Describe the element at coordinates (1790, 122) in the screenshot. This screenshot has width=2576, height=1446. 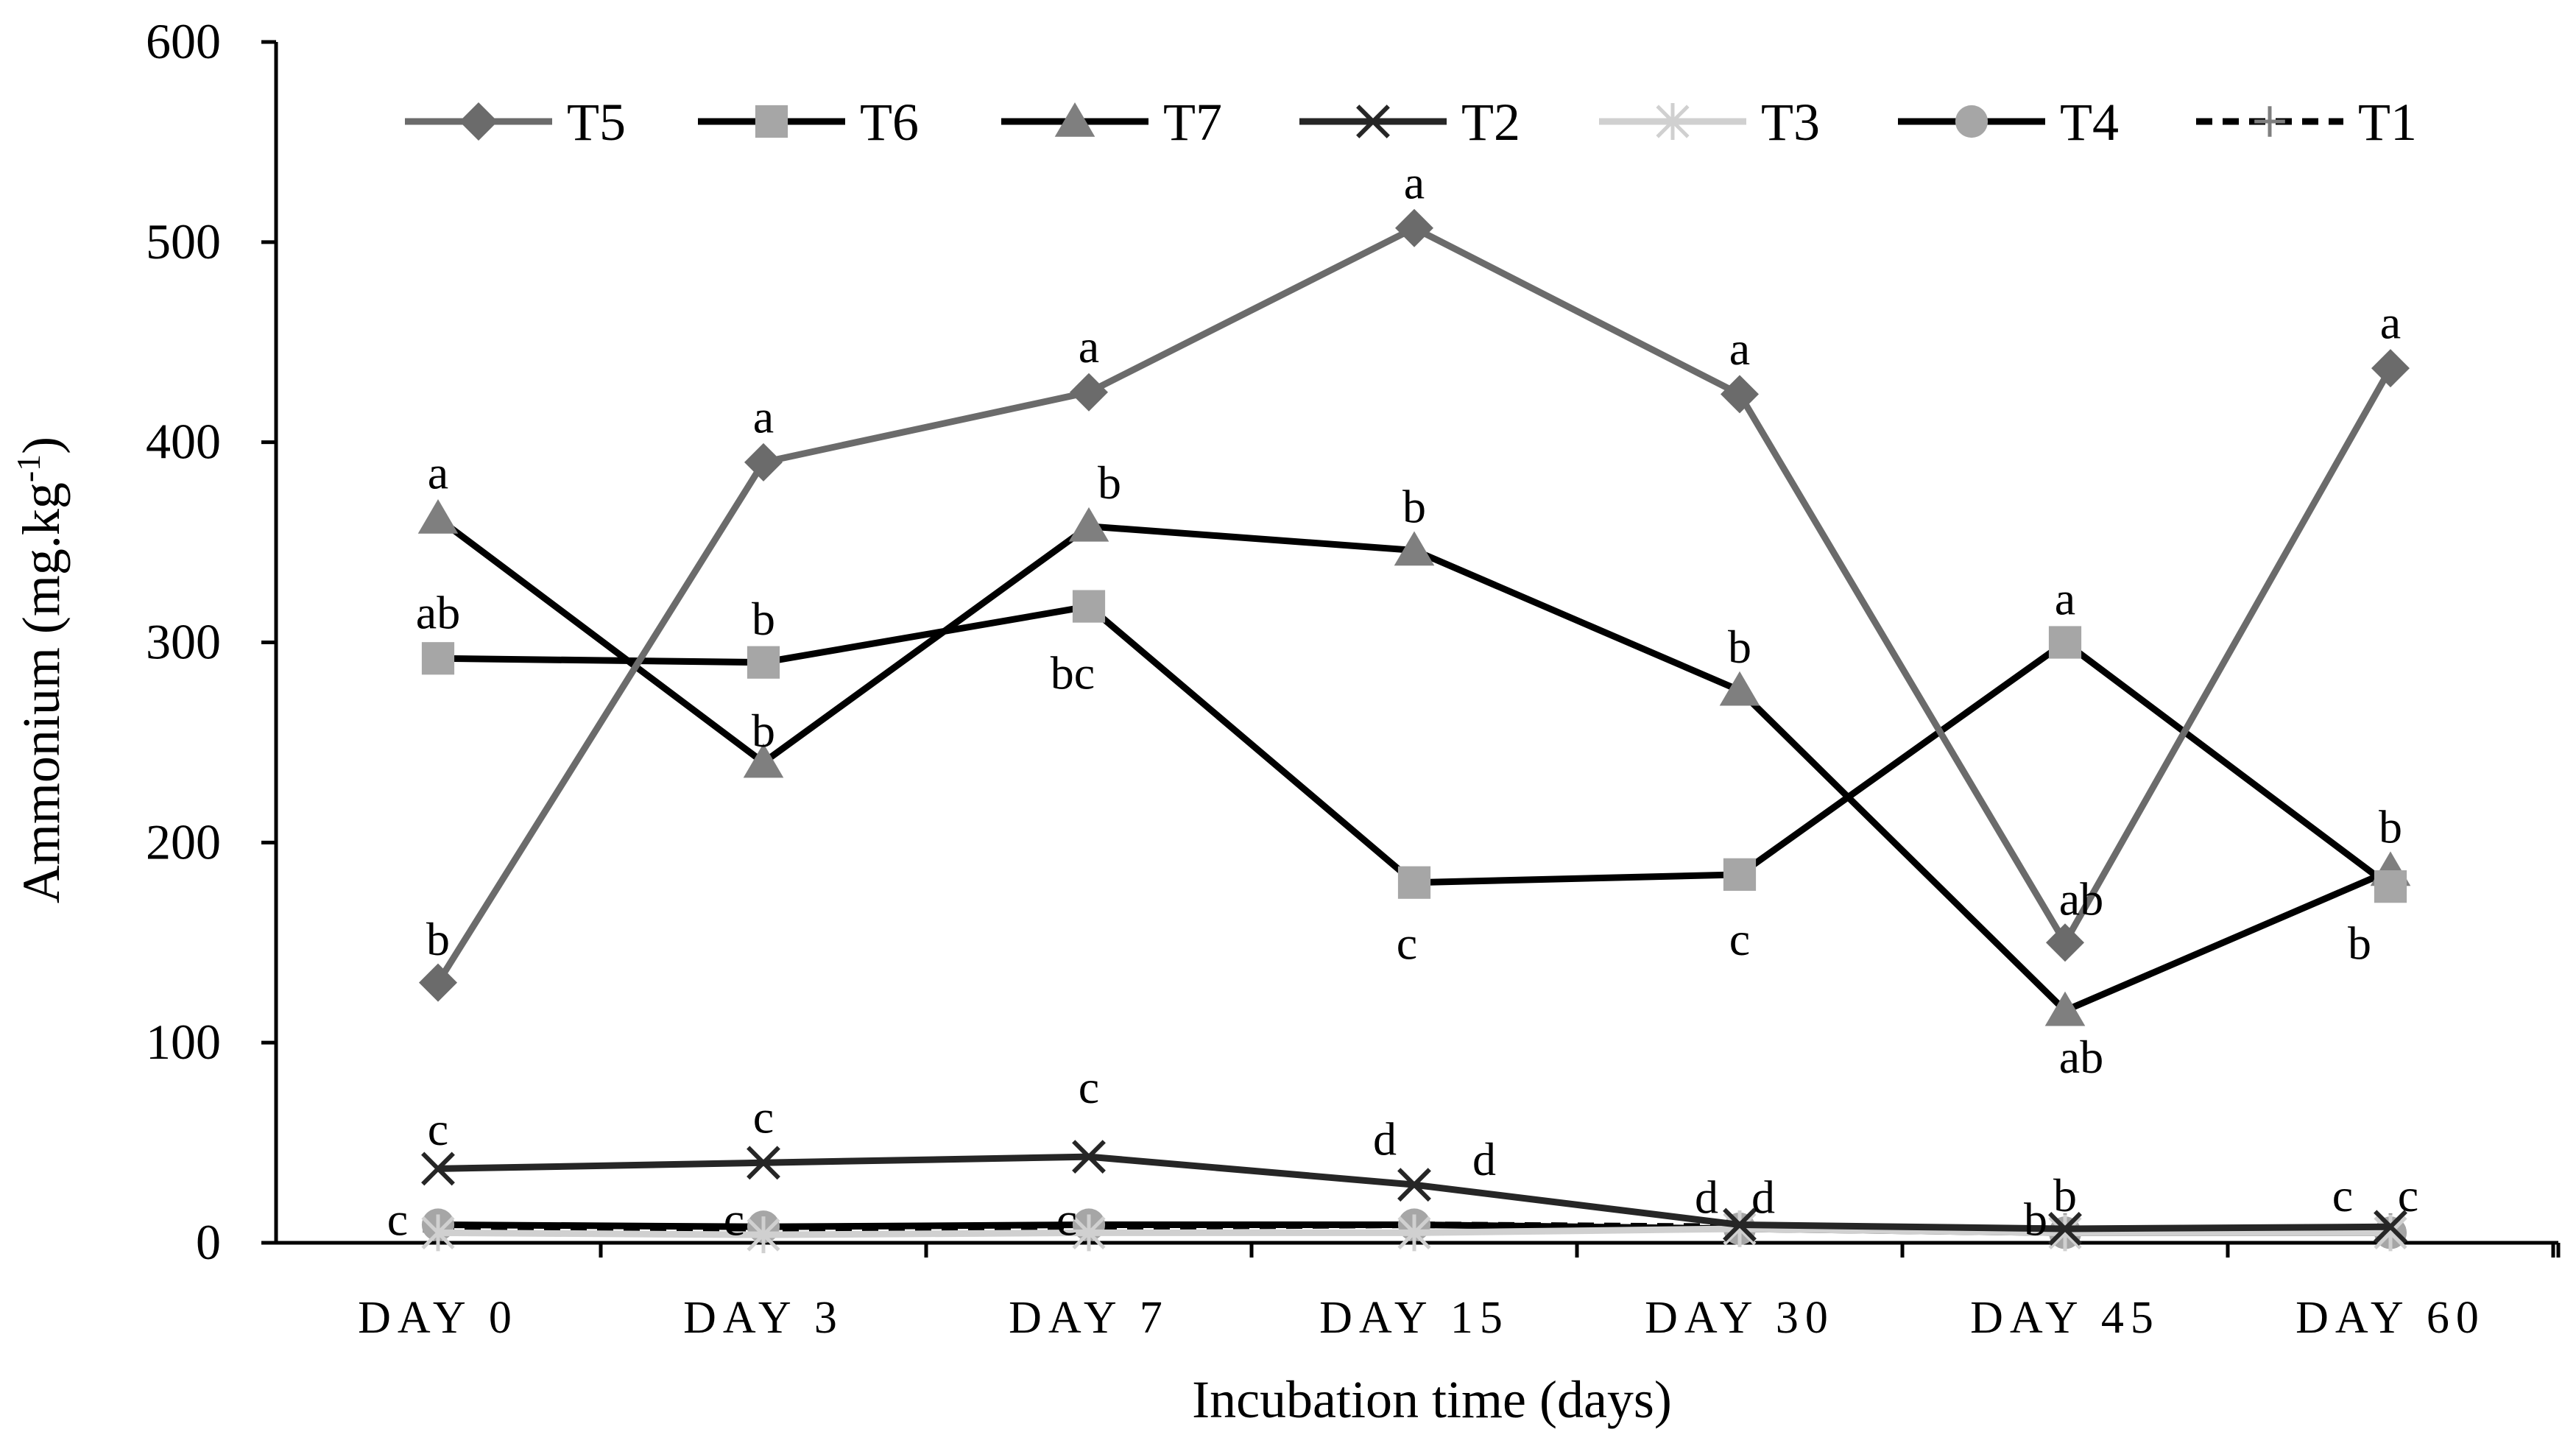
I see `legend-label: T3` at that location.